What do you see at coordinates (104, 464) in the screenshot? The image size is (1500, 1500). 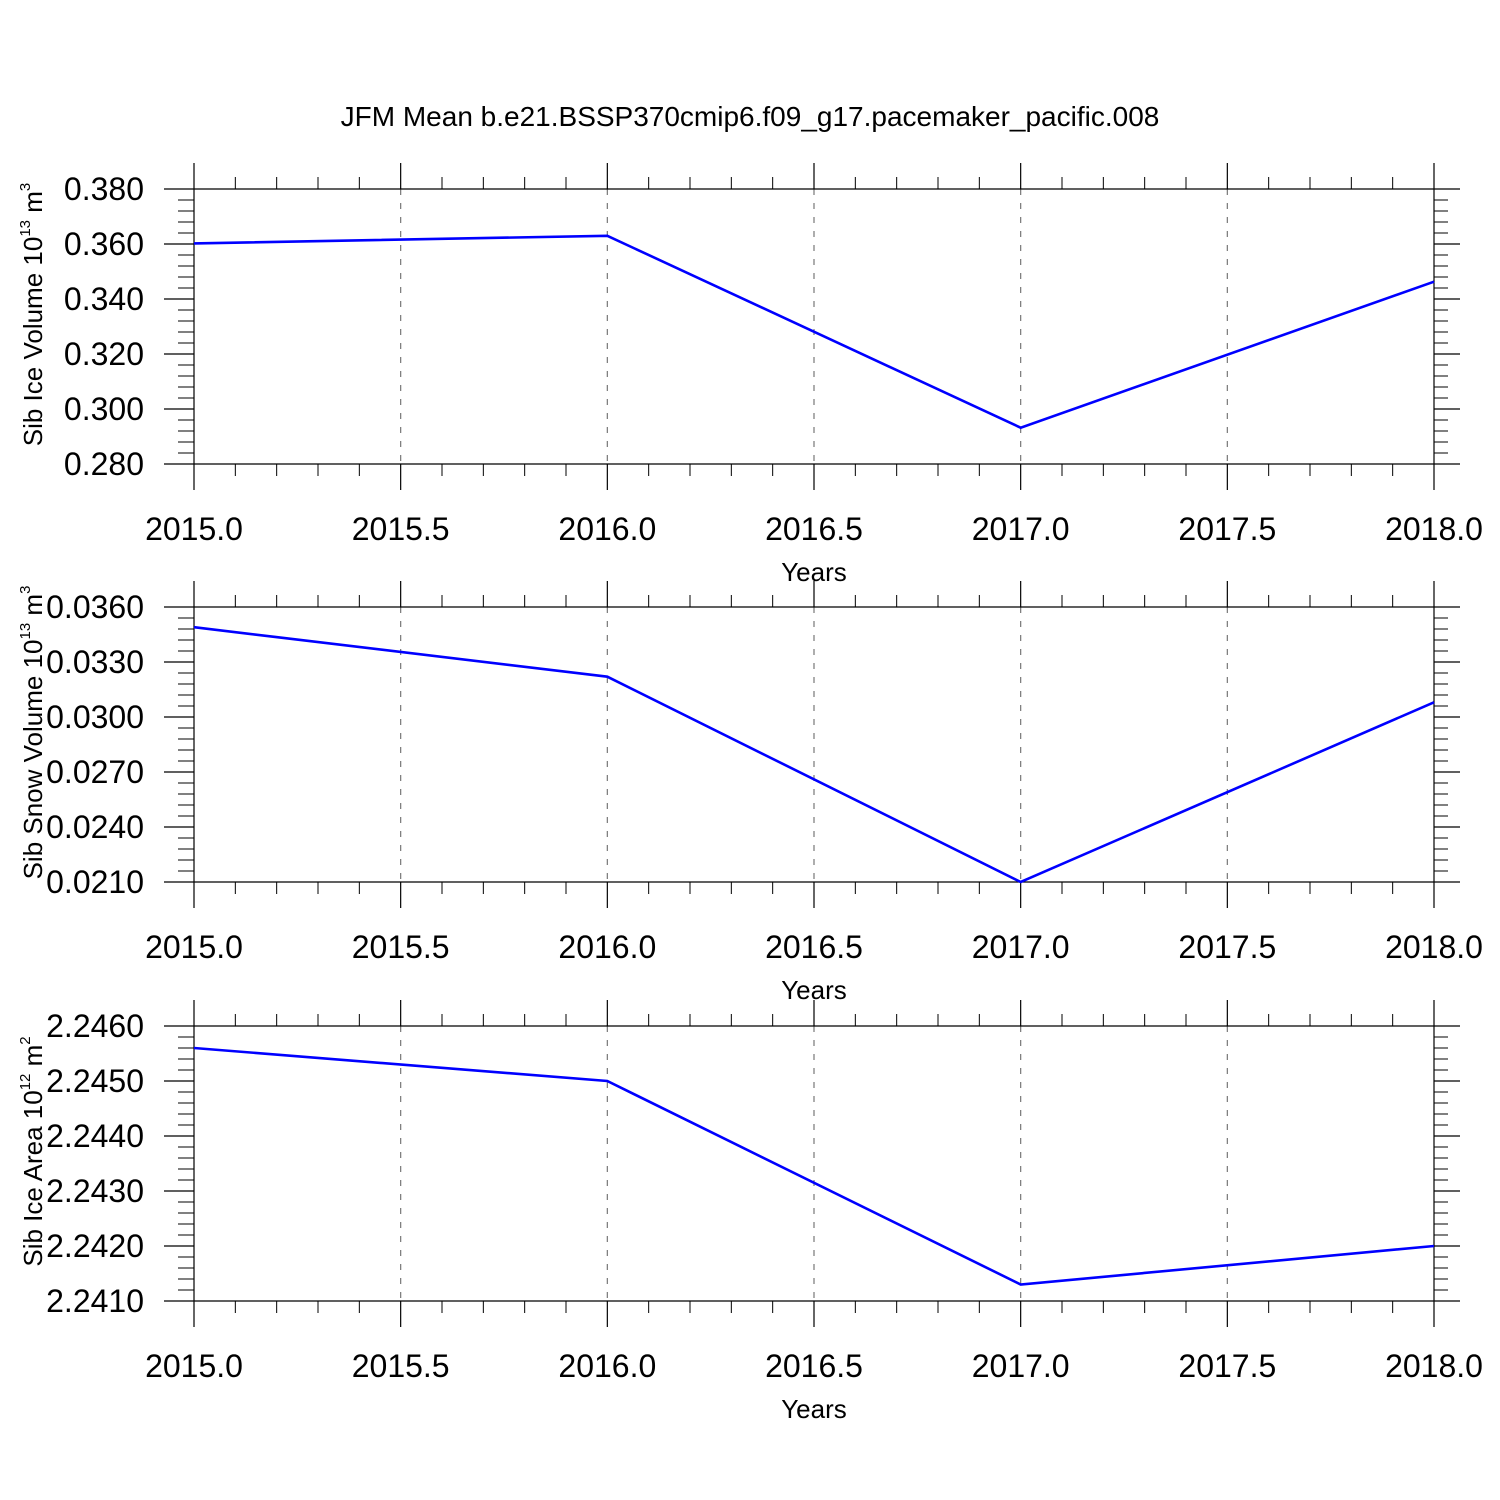 I see `y-tick-label: 0.280` at bounding box center [104, 464].